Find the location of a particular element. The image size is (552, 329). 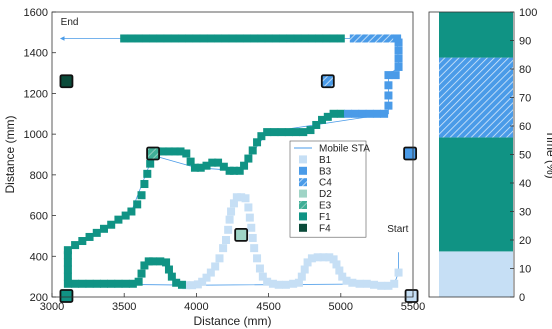

y-tick-label: 1600 is located at coordinates (36, 13).